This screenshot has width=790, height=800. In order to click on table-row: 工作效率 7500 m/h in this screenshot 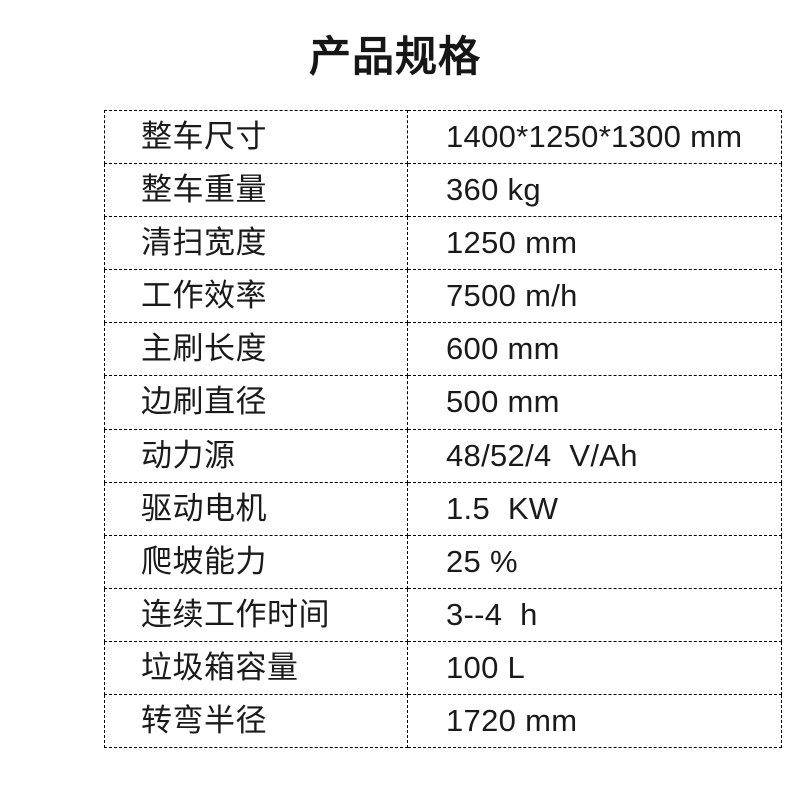, I will do `click(443, 296)`.